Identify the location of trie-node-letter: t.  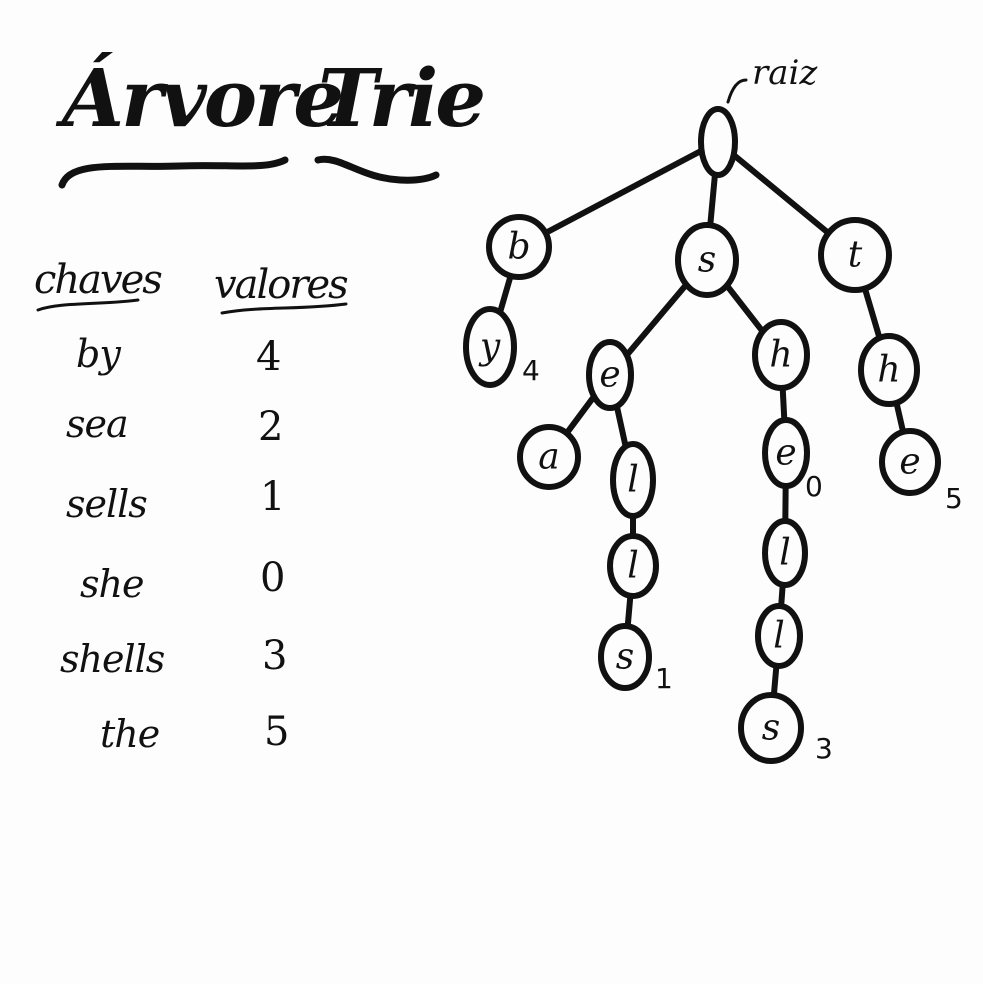
(855, 255).